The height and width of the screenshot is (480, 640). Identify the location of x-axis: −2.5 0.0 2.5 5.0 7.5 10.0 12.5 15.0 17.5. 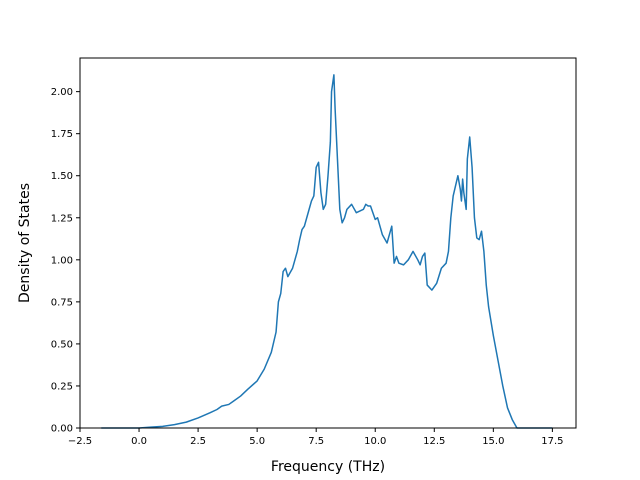
(316, 437).